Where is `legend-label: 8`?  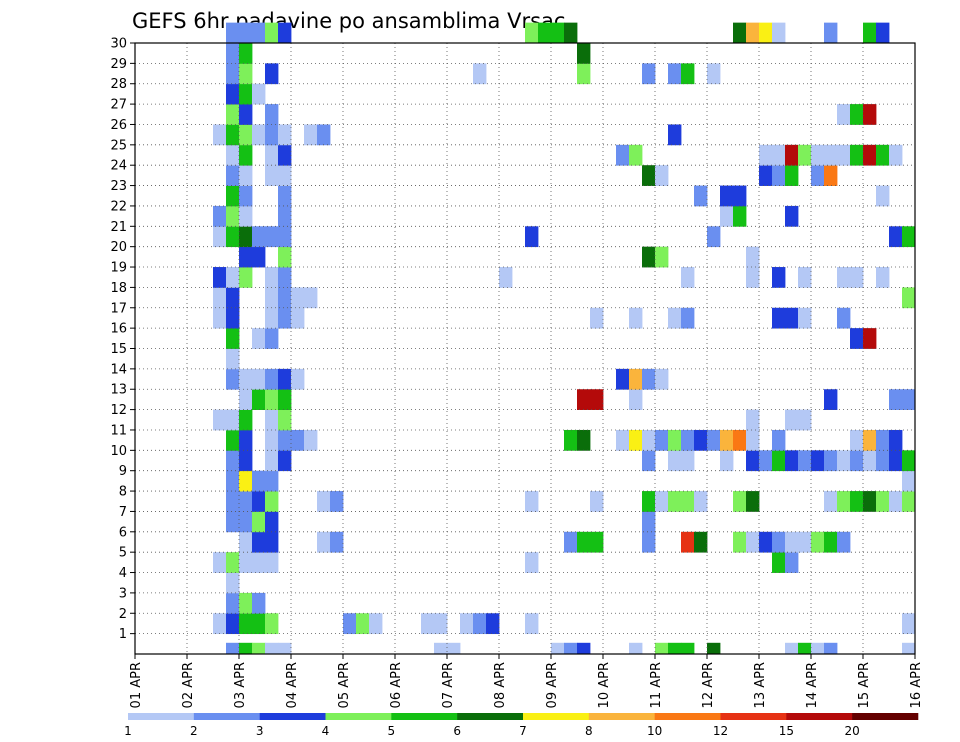
legend-label: 8 is located at coordinates (589, 731).